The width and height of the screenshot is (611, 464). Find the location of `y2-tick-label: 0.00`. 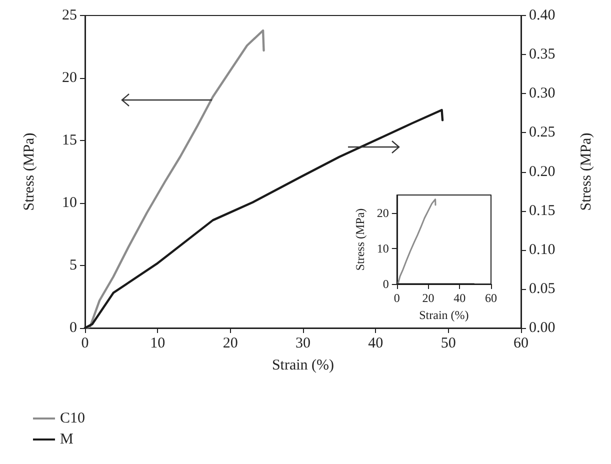

y2-tick-label: 0.00 is located at coordinates (542, 328).